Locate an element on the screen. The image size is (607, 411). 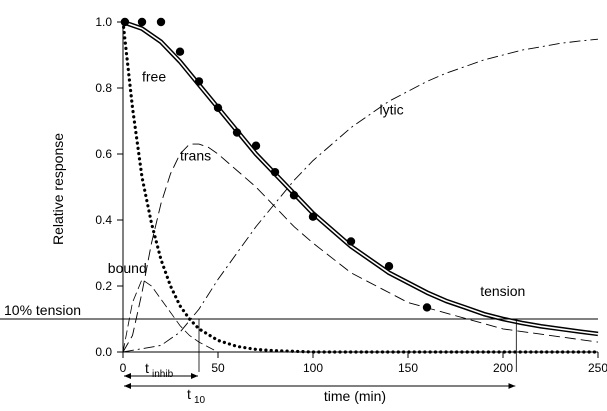
annotation-tension: tension is located at coordinates (502, 291).